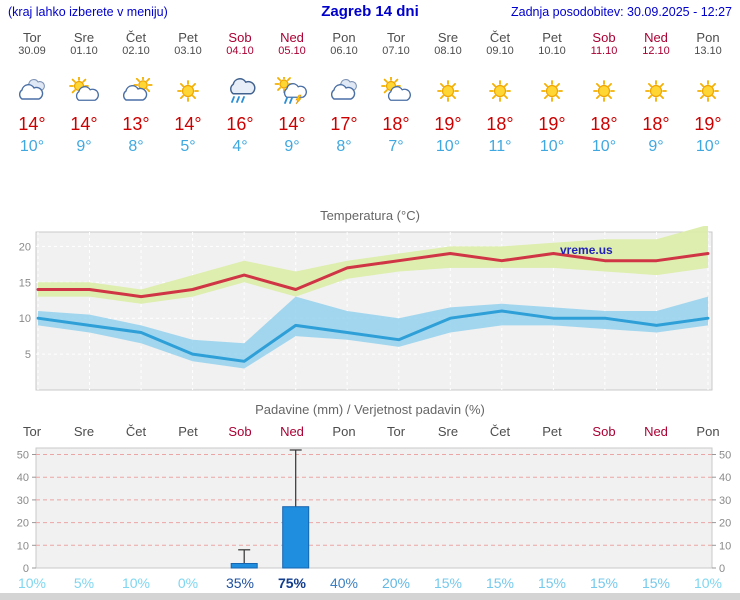 The image size is (740, 600). I want to click on precip-day-label: Tor, so click(32, 431).